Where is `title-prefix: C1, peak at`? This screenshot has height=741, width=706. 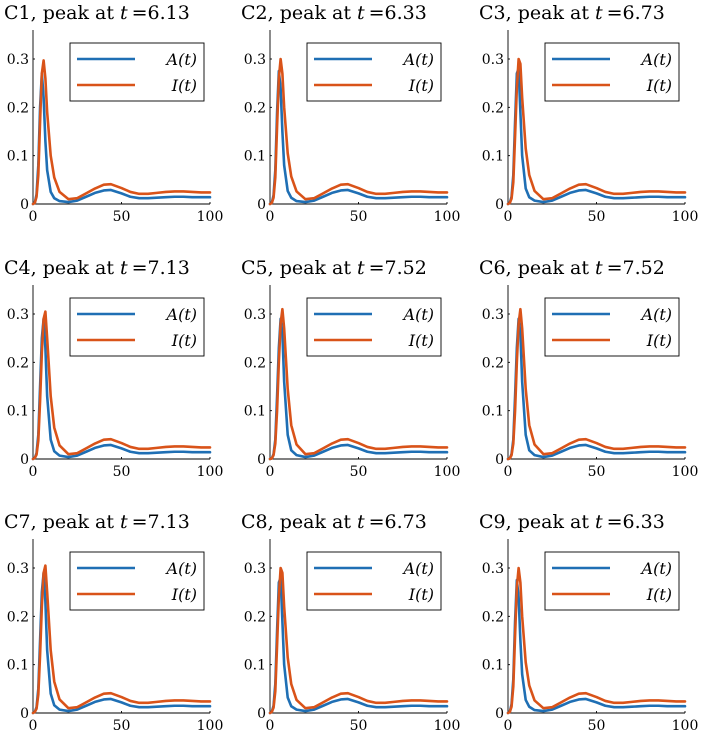 title-prefix: C1, peak at is located at coordinates (59, 13).